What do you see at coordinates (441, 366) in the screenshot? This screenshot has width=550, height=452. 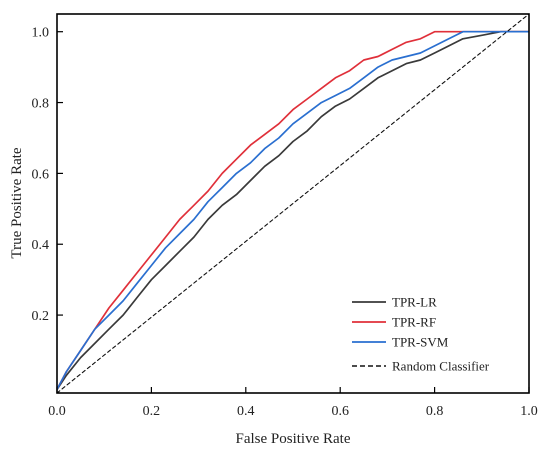 I see `legend-label-random-classifier: Random Classifier` at bounding box center [441, 366].